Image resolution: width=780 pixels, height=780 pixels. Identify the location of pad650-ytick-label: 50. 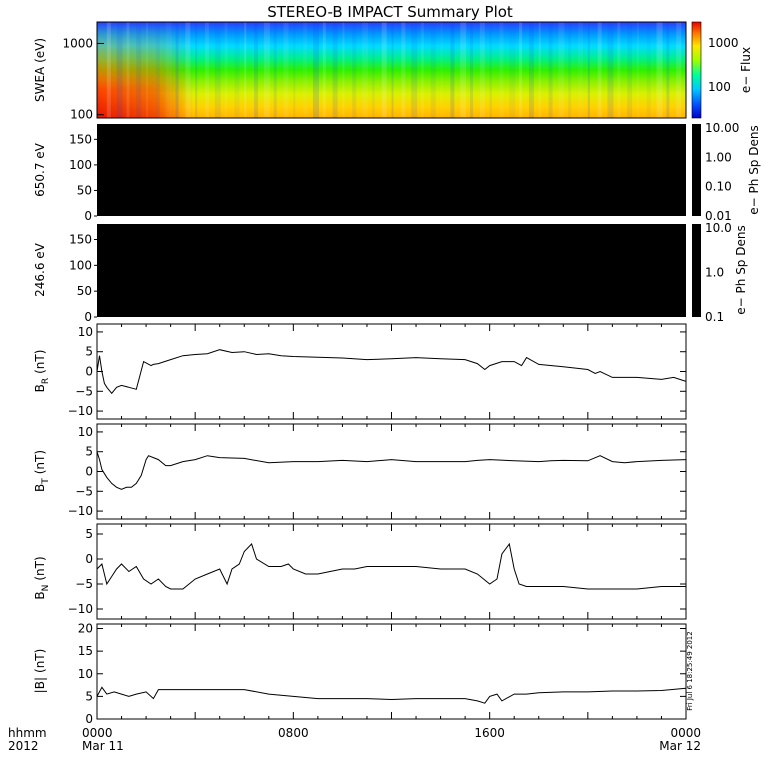
(84, 190).